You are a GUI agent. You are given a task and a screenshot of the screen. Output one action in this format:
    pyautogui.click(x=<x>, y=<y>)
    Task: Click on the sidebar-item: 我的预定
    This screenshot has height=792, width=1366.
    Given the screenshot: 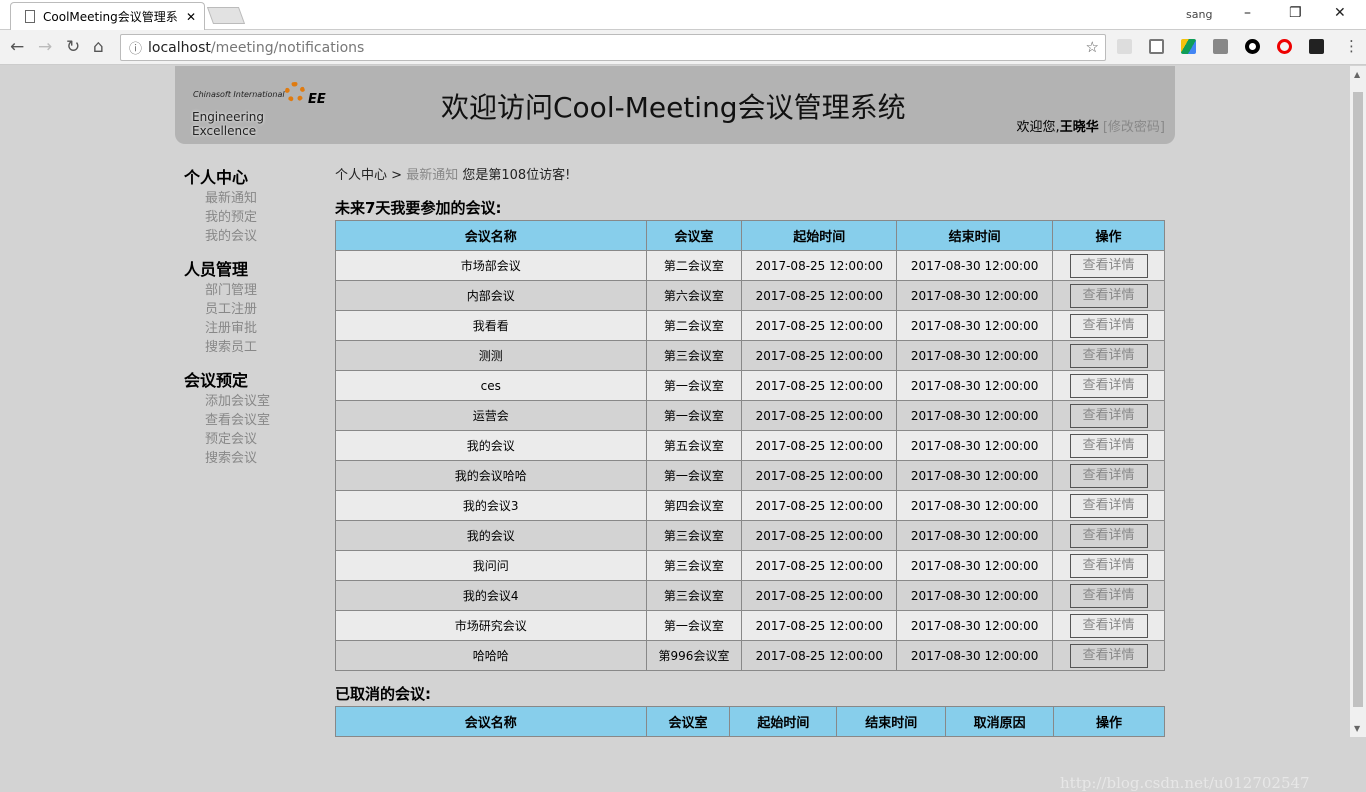 What is the action you would take?
    pyautogui.click(x=231, y=217)
    